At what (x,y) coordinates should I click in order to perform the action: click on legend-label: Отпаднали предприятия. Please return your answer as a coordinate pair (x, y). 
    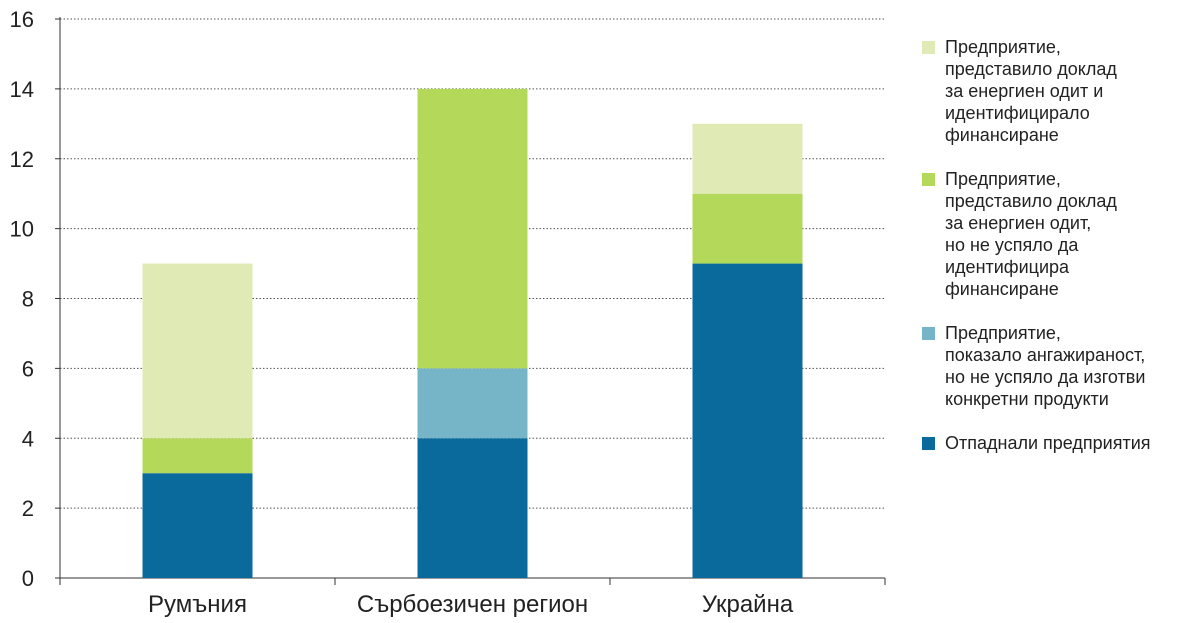
    Looking at the image, I should click on (1068, 443).